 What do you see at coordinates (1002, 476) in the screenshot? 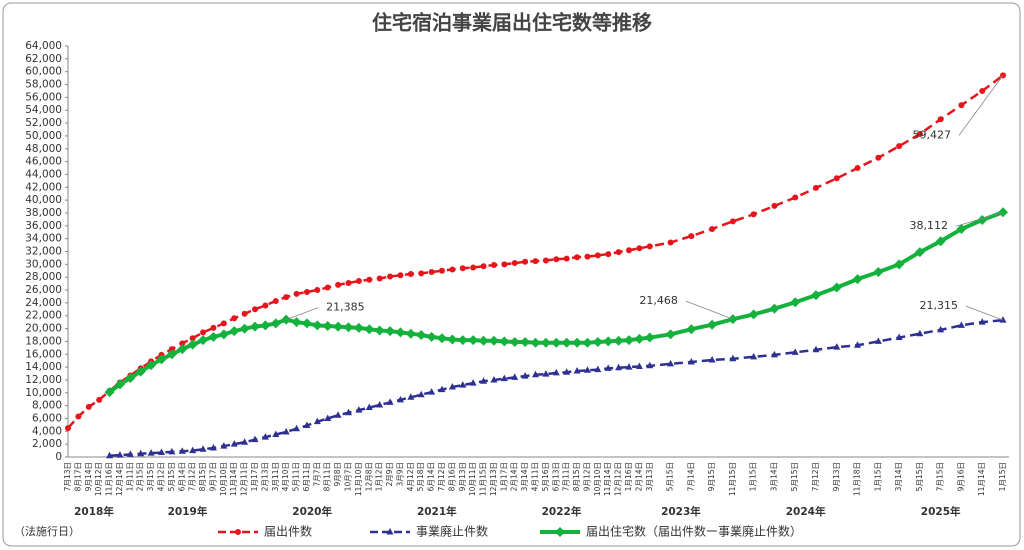
I see `x-tick-label: 1月15日` at bounding box center [1002, 476].